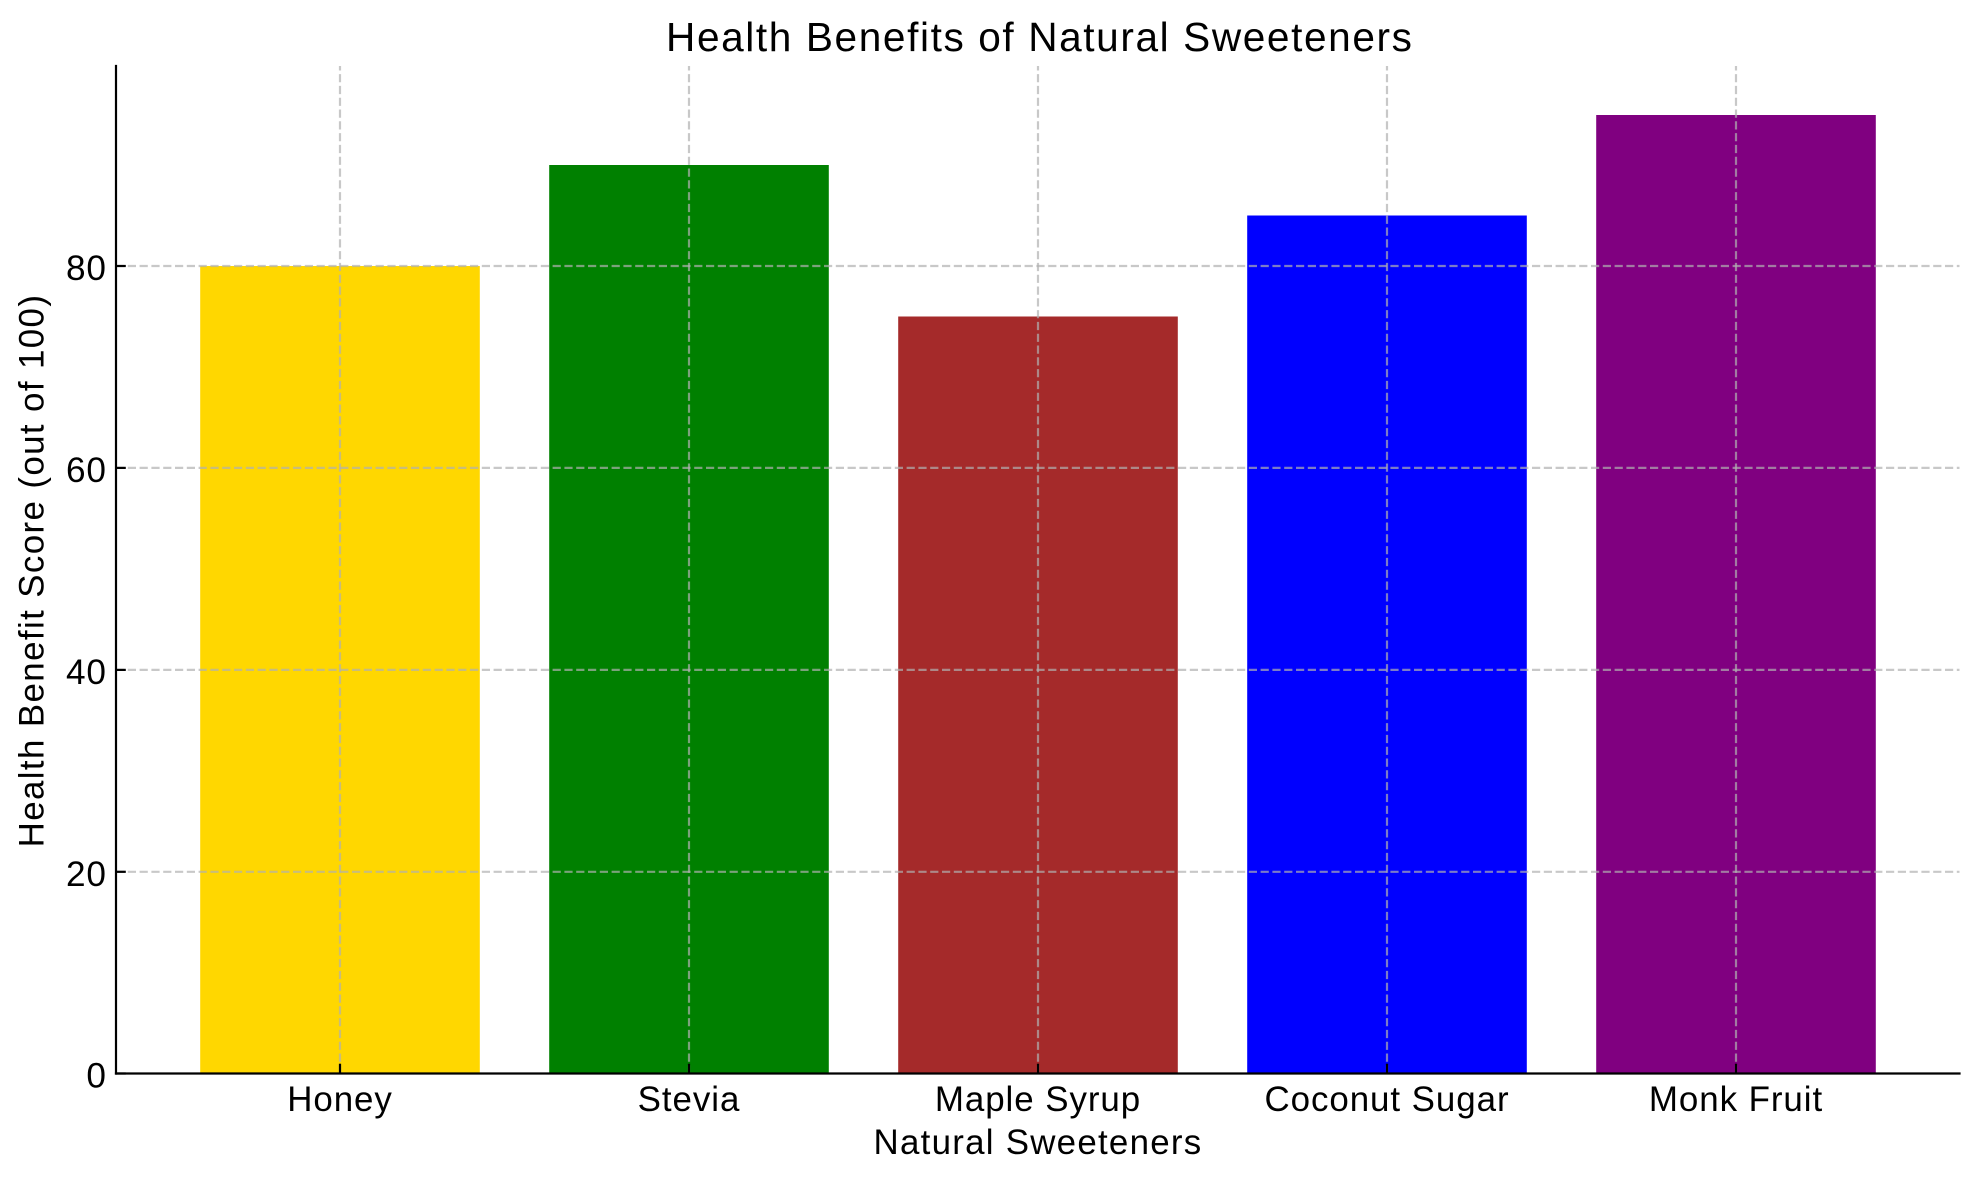  What do you see at coordinates (86, 874) in the screenshot?
I see `svg-text: 20` at bounding box center [86, 874].